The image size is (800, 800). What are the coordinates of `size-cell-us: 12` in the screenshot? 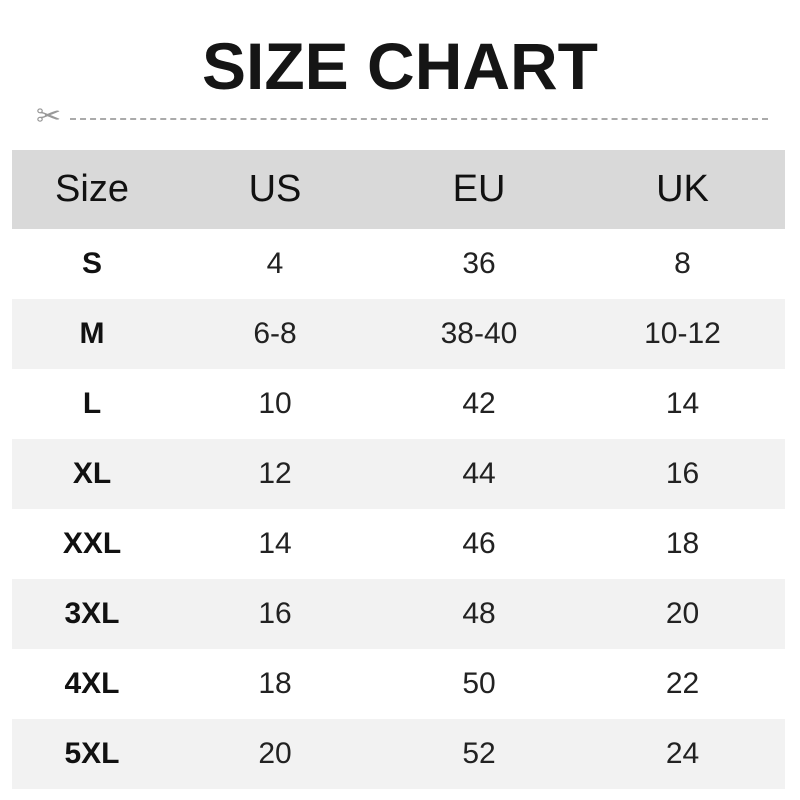 It's located at (275, 474).